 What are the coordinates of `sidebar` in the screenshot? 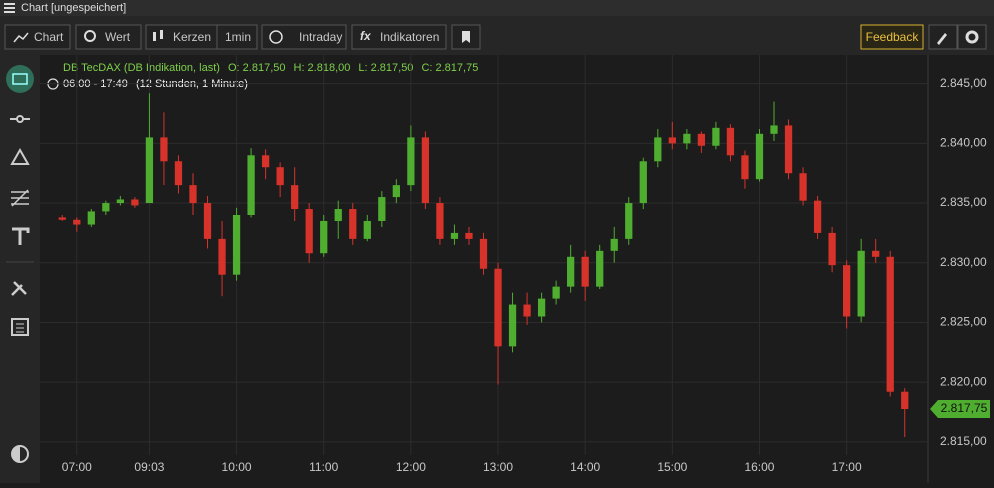 It's located at (20, 269).